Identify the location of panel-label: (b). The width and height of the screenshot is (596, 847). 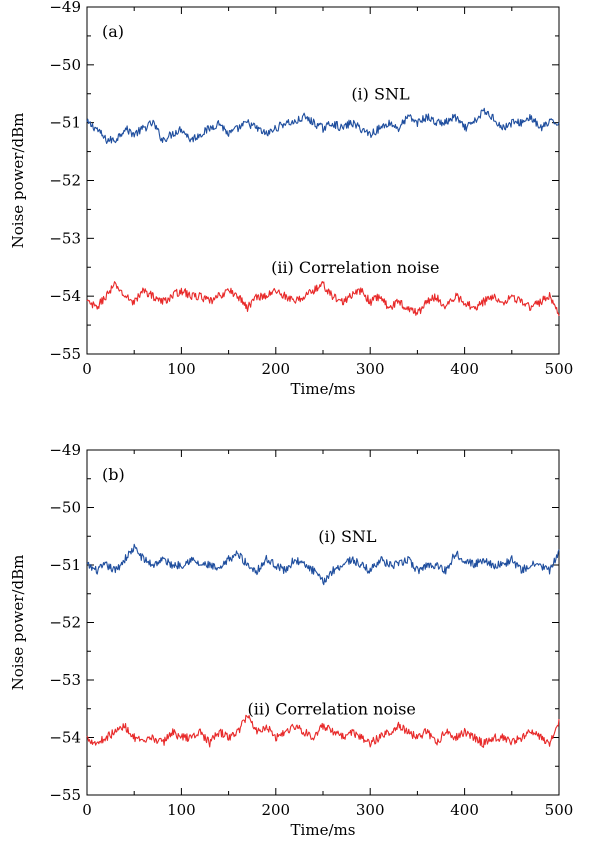
(113, 474).